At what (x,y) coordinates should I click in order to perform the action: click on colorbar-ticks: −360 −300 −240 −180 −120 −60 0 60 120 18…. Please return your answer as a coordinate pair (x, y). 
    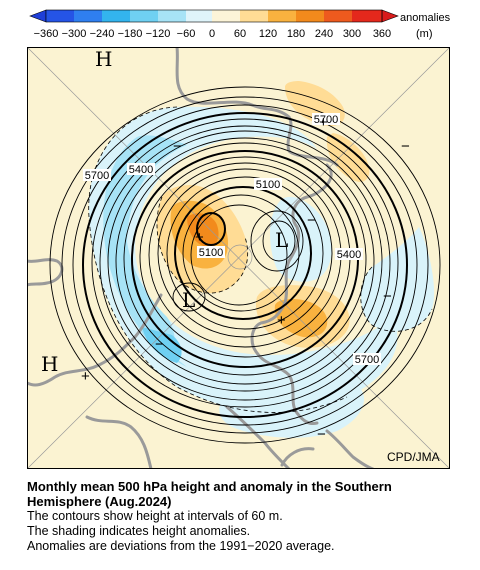
    Looking at the image, I should click on (213, 34).